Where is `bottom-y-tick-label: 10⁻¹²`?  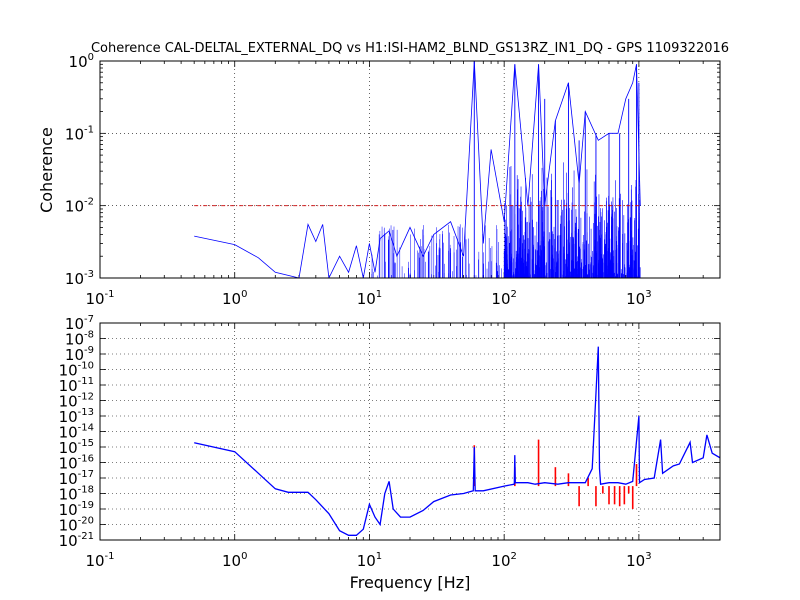
bottom-y-tick-label: 10⁻¹² is located at coordinates (76, 401).